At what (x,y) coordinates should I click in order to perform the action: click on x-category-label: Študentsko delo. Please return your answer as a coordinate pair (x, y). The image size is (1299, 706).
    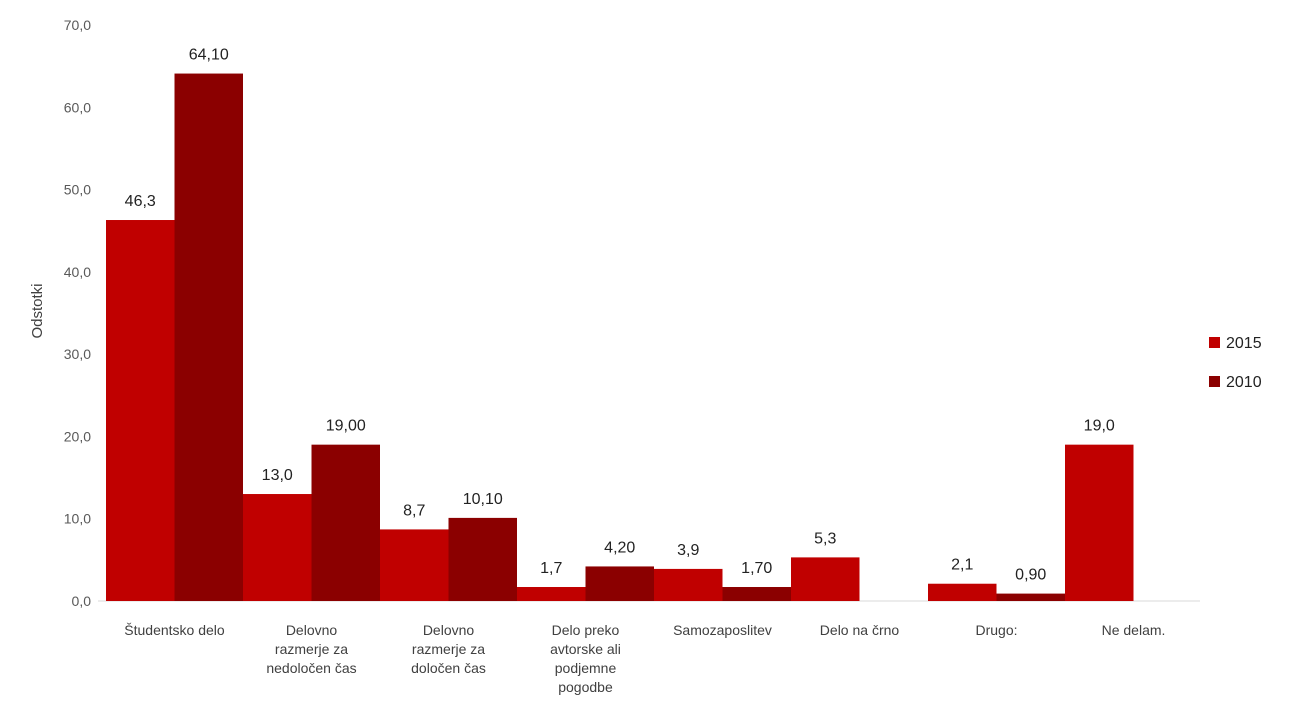
    Looking at the image, I should click on (174, 630).